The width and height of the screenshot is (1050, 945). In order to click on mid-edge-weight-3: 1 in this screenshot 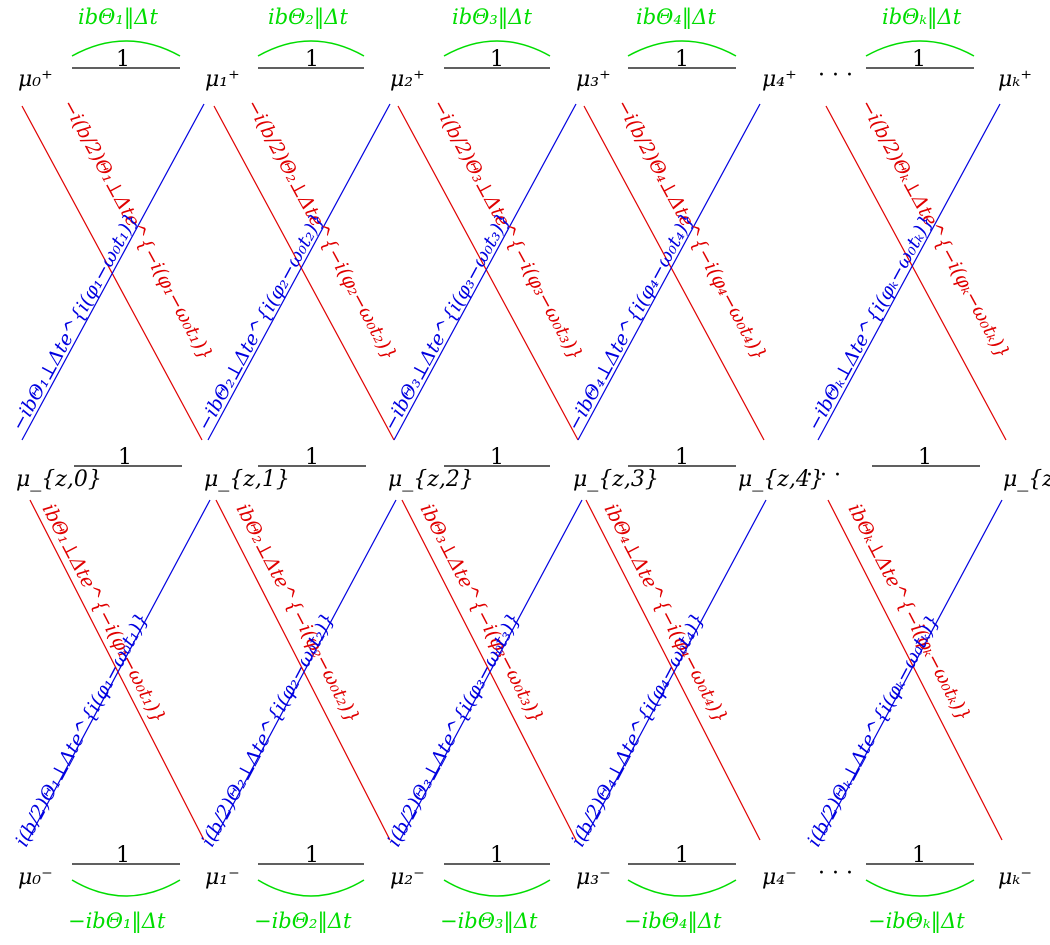, I will do `click(497, 457)`.